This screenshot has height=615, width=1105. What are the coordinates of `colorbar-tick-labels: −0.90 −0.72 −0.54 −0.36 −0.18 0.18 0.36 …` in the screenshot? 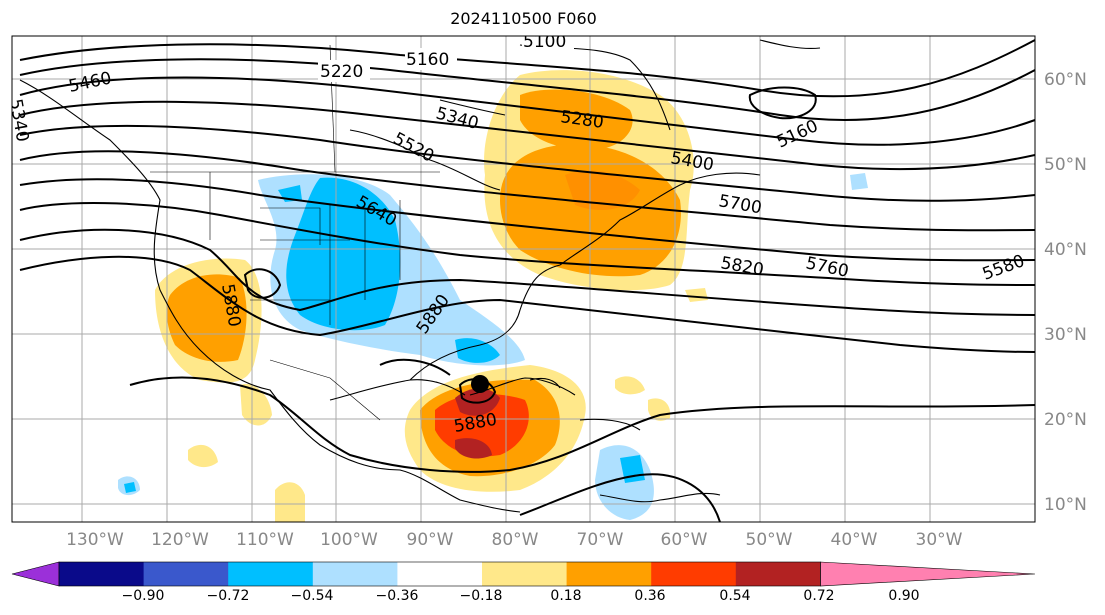 It's located at (521, 596).